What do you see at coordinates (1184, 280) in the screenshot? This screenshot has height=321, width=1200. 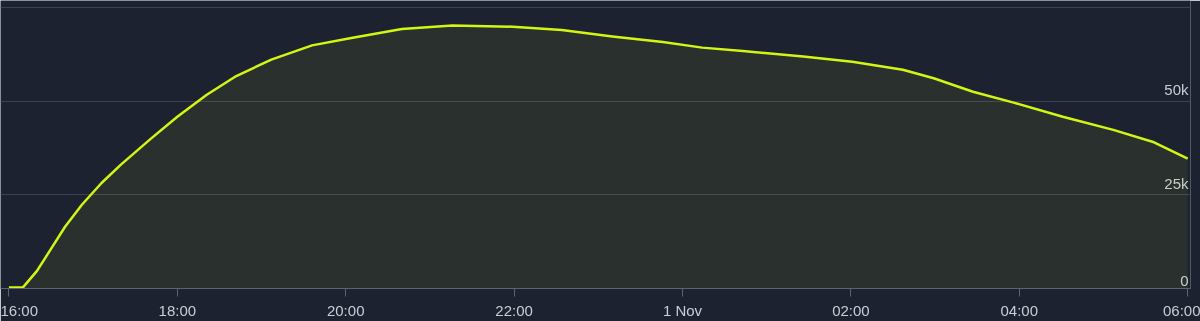 I see `y-tick-label: 0` at bounding box center [1184, 280].